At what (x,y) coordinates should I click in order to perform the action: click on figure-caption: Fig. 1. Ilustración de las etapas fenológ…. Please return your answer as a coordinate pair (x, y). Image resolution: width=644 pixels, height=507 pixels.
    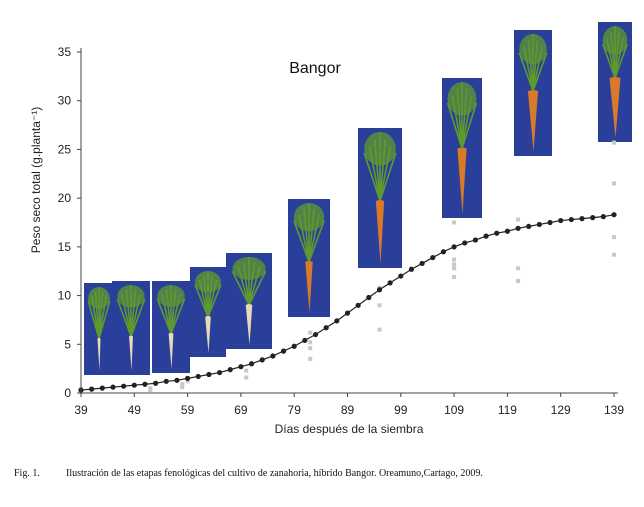
    Looking at the image, I should click on (324, 473).